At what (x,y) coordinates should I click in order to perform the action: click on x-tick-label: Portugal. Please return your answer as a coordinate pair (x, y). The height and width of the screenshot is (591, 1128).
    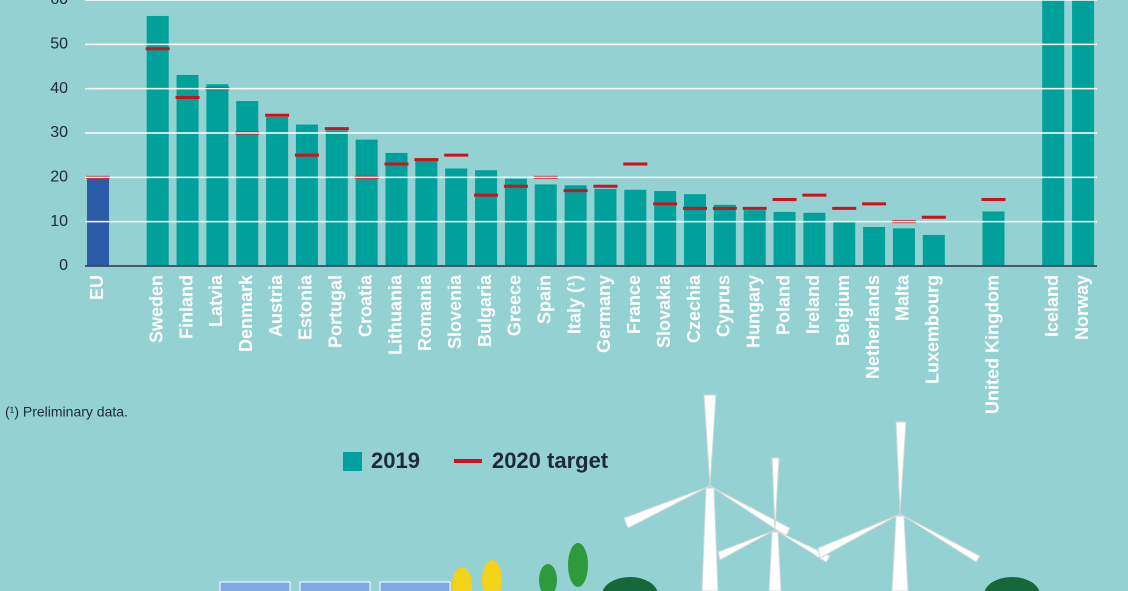
    Looking at the image, I should click on (336, 311).